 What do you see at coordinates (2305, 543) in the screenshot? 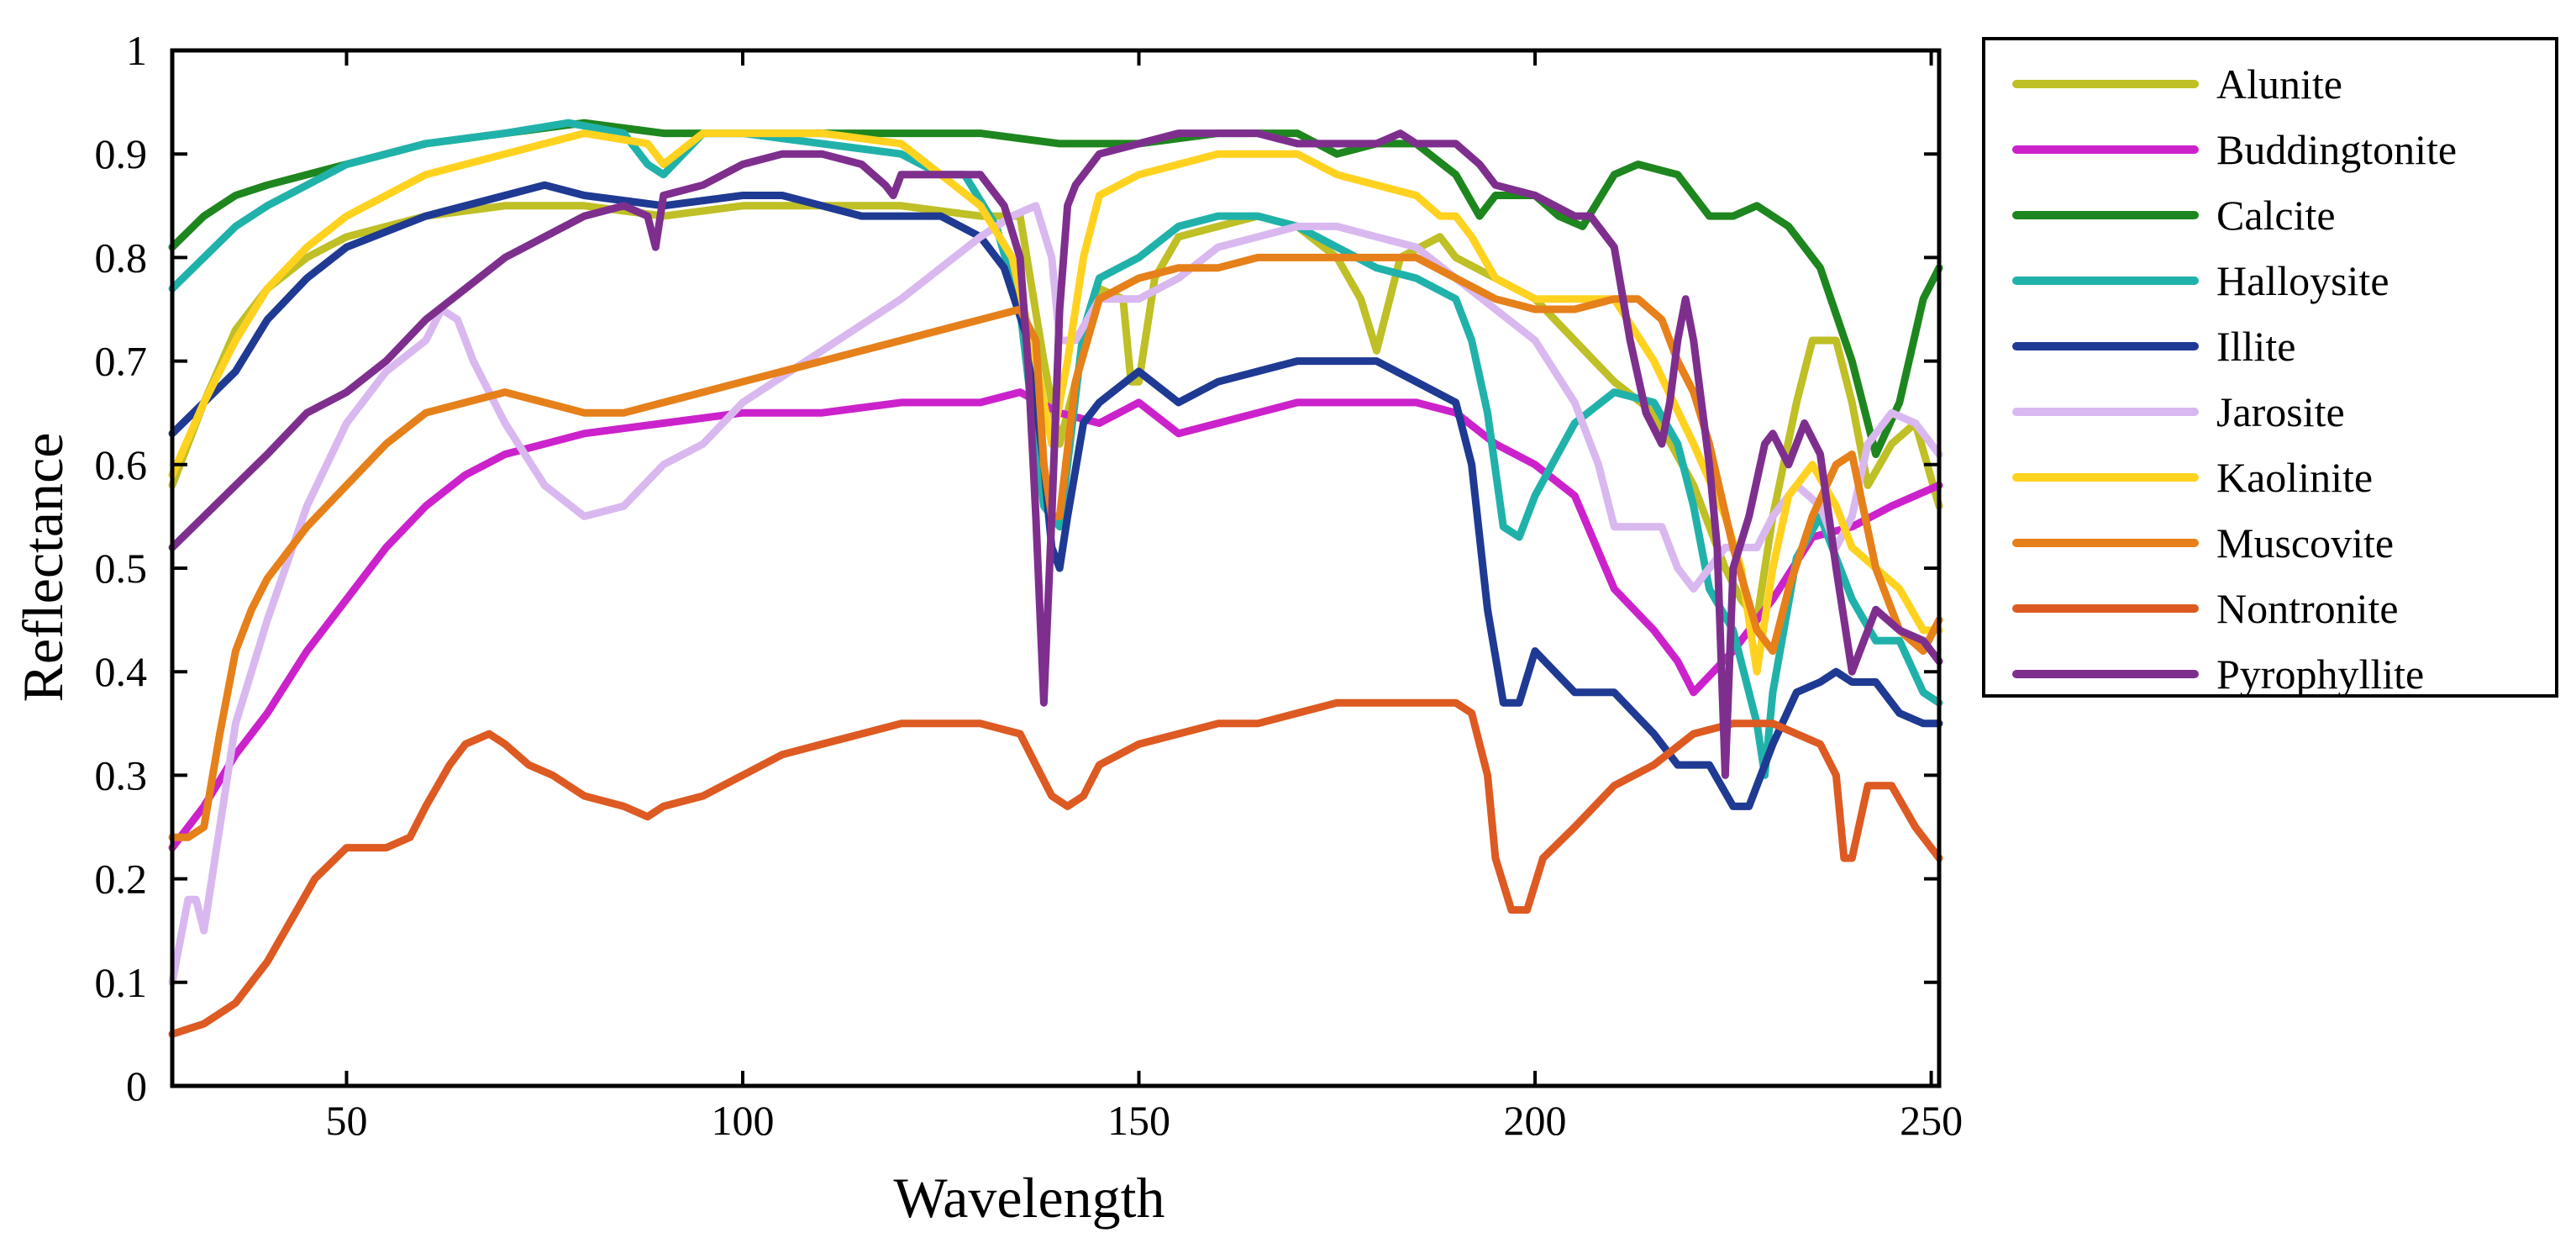
I see `legend-label-muscovite: Muscovite` at bounding box center [2305, 543].